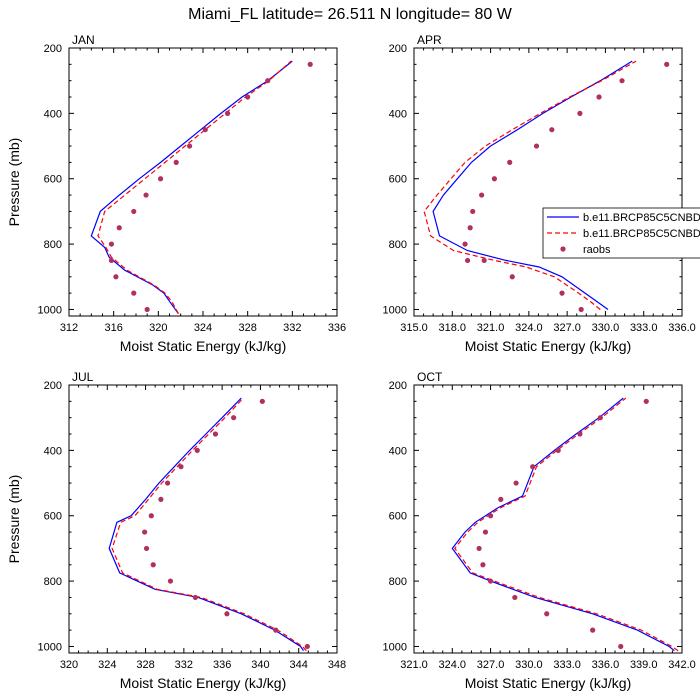 This screenshot has height=700, width=700. Describe the element at coordinates (337, 665) in the screenshot. I see `x-tick-label: 348` at that location.